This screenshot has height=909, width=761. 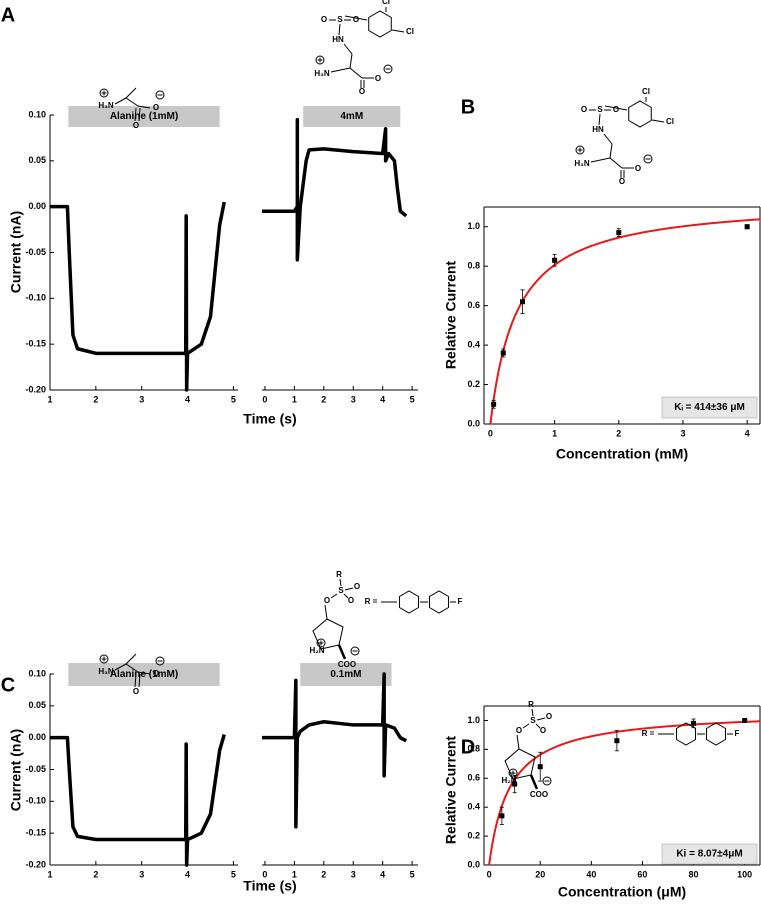 What do you see at coordinates (737, 733) in the screenshot?
I see `atom-label: F` at bounding box center [737, 733].